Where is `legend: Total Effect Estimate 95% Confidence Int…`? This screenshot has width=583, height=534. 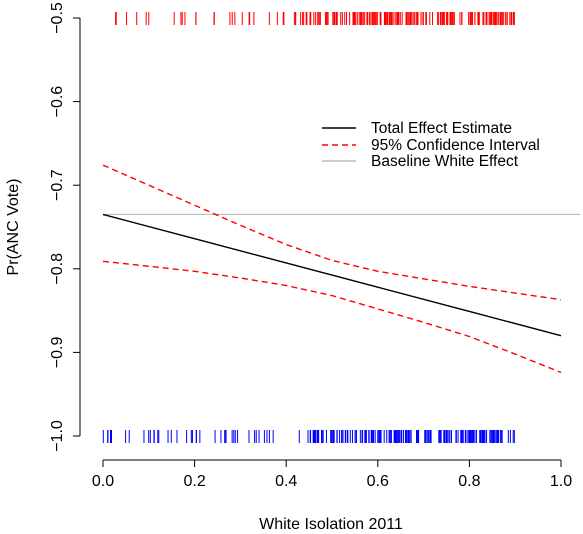
legend: Total Effect Estimate 95% Confidence Int… is located at coordinates (431, 145).